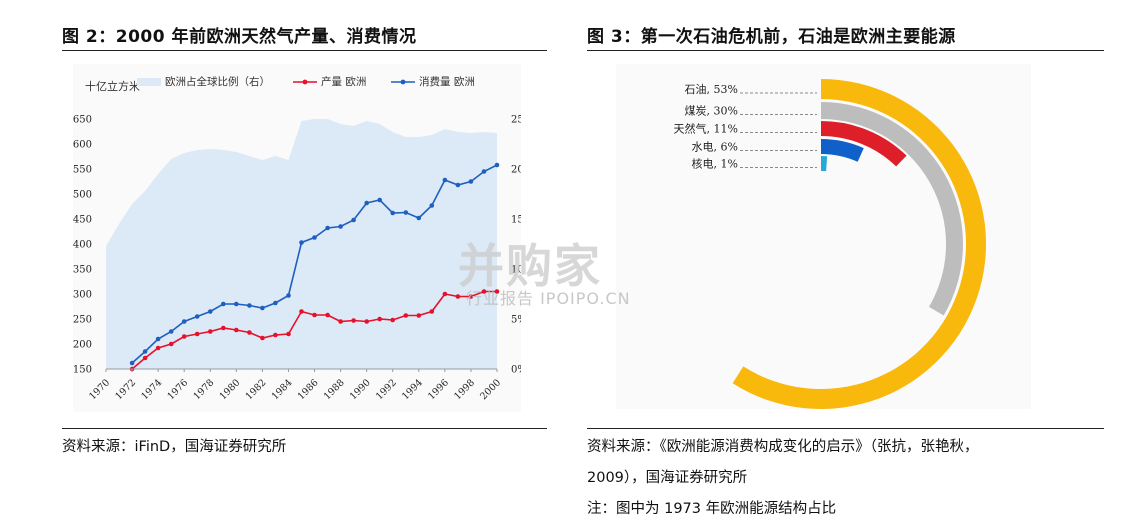 This screenshot has width=1132, height=527. I want to click on watermark-logo-text: 并购家, so click(530, 266).